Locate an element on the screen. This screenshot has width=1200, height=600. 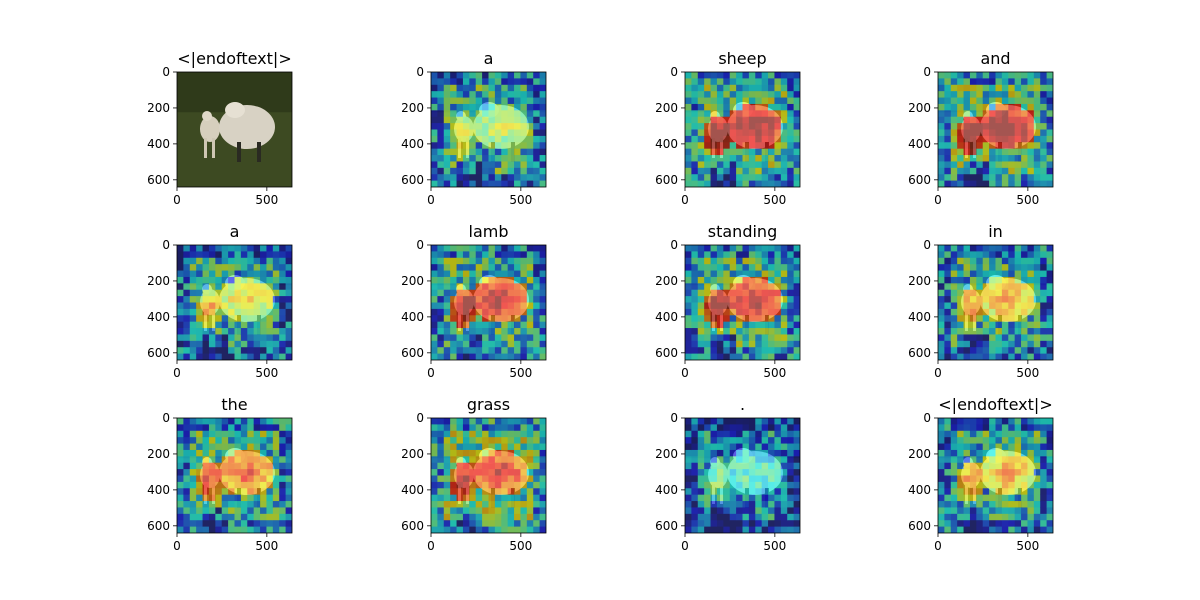
panel-title: <|endoftext|> is located at coordinates (995, 404).